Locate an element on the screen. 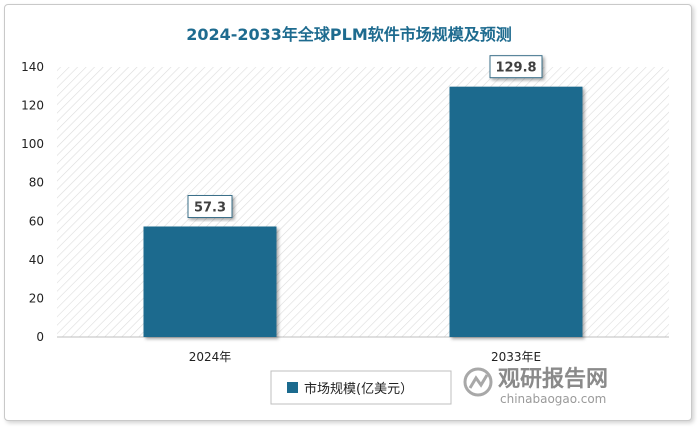 This screenshot has width=698, height=427. data-label: 129.8 is located at coordinates (515, 68).